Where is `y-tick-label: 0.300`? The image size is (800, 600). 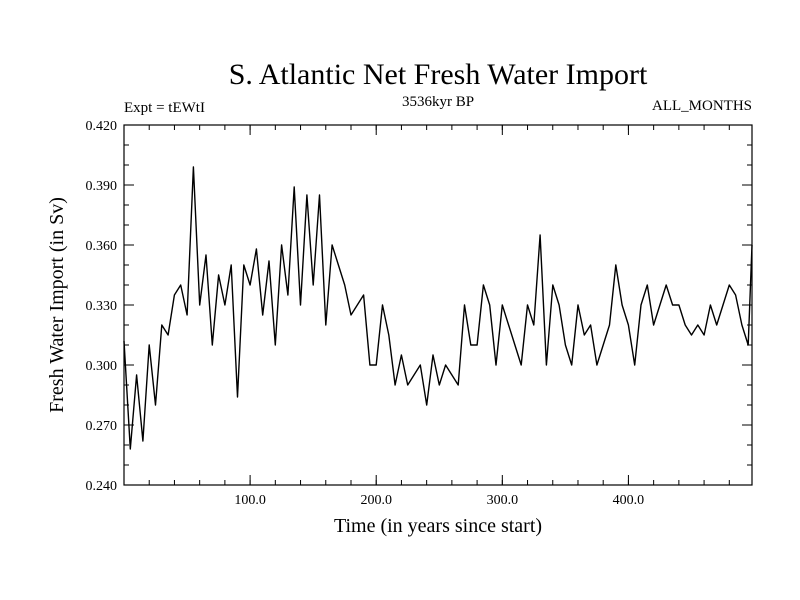
y-tick-label: 0.300 is located at coordinates (102, 366).